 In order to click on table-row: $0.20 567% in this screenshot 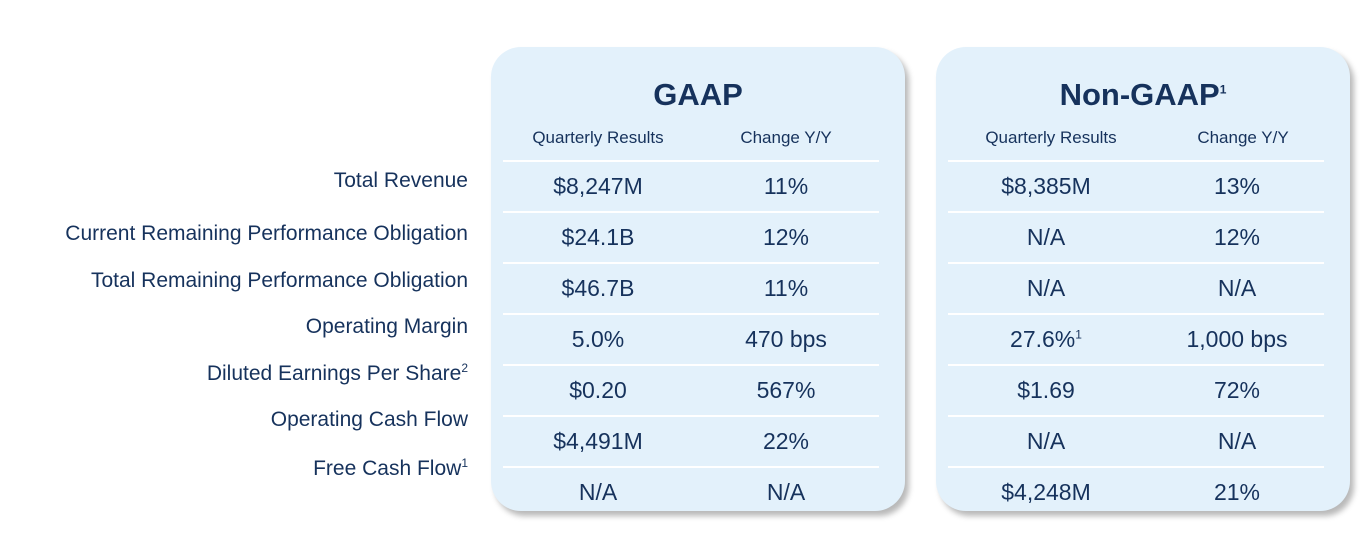, I will do `click(691, 389)`.